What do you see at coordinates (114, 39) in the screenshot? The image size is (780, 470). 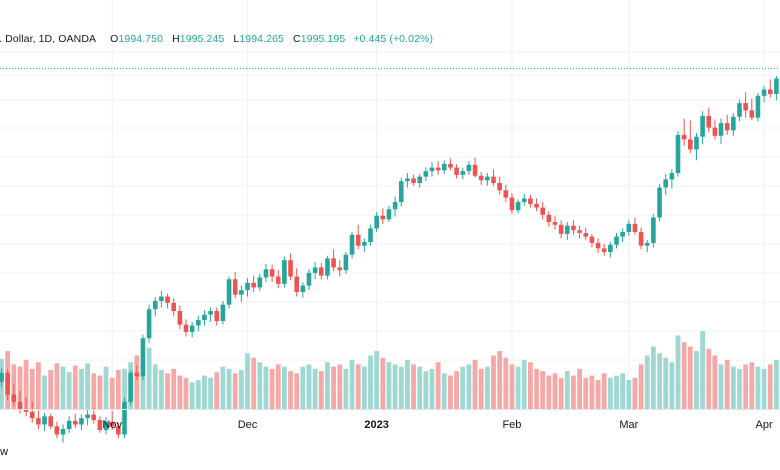 I see `open-label: O` at bounding box center [114, 39].